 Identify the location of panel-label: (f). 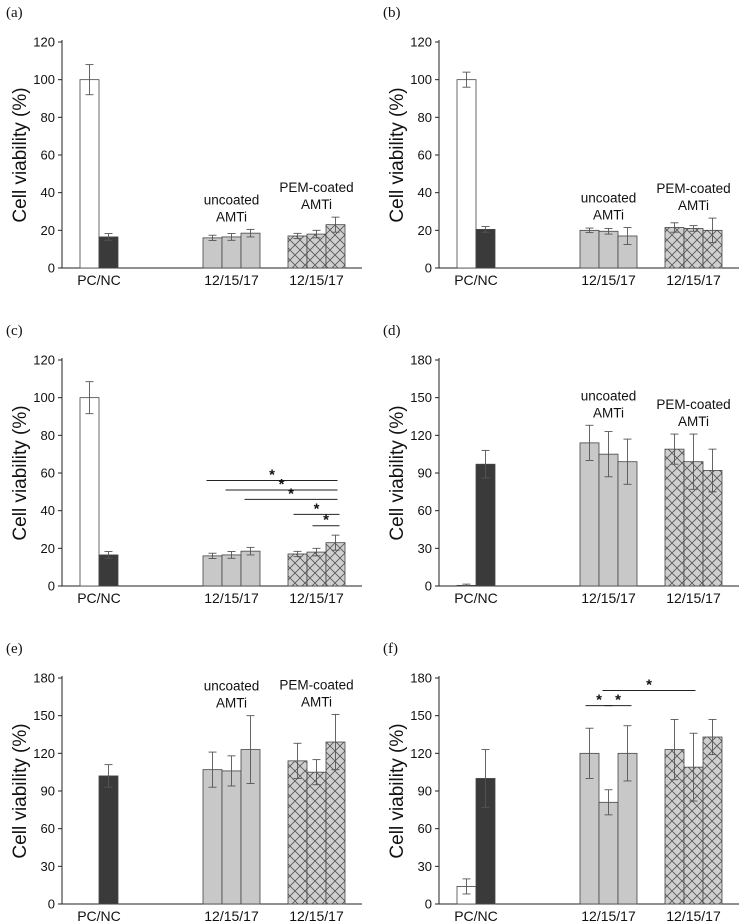
(390, 649).